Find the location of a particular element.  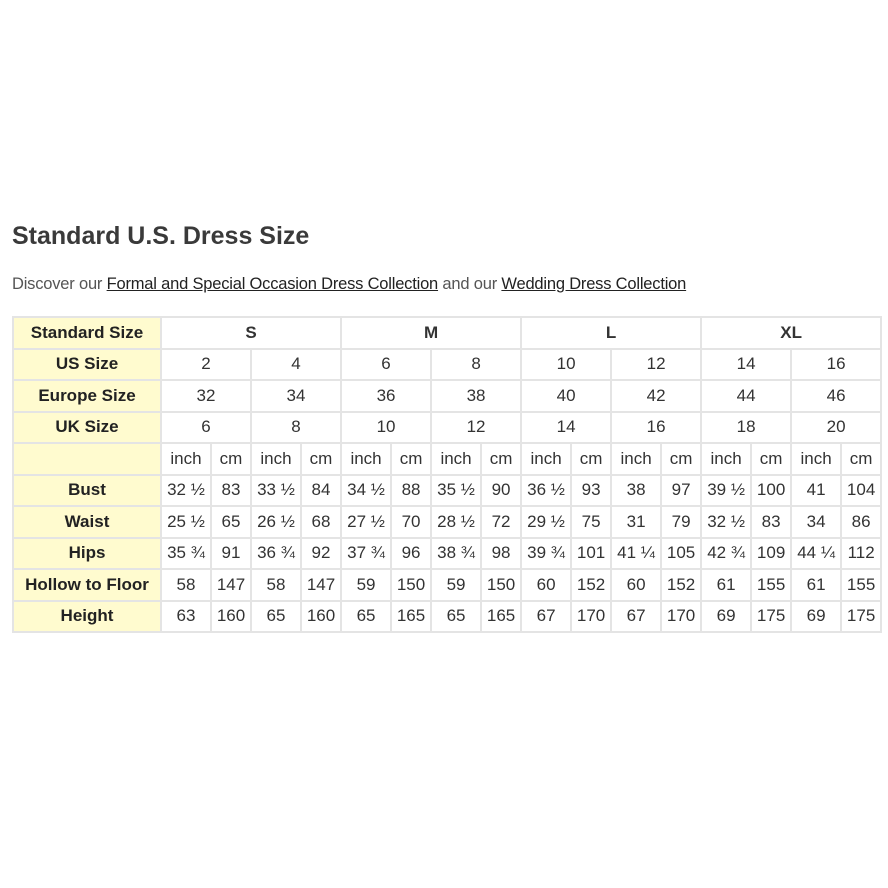

measure-cell: 170 is located at coordinates (681, 616).